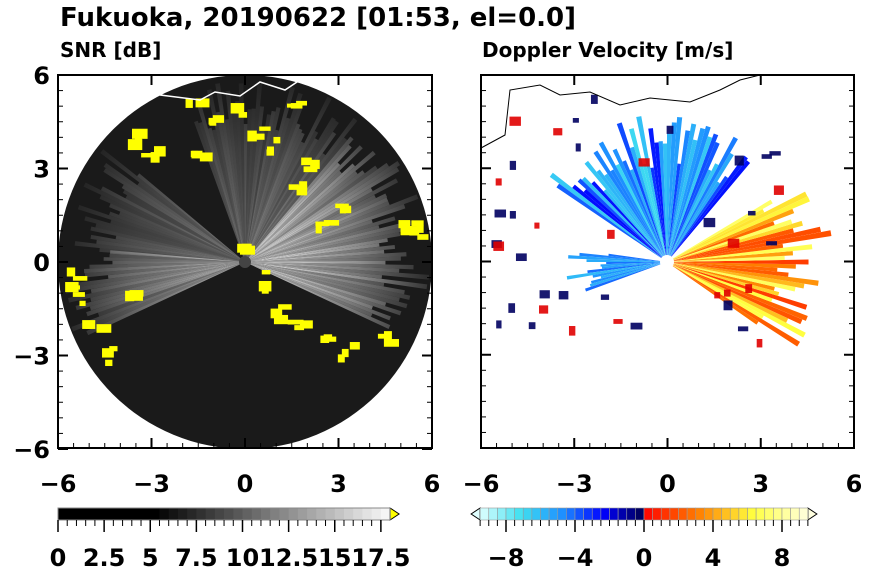 The height and width of the screenshot is (570, 870). Describe the element at coordinates (338, 484) in the screenshot. I see `x-tick-label: 3` at that location.